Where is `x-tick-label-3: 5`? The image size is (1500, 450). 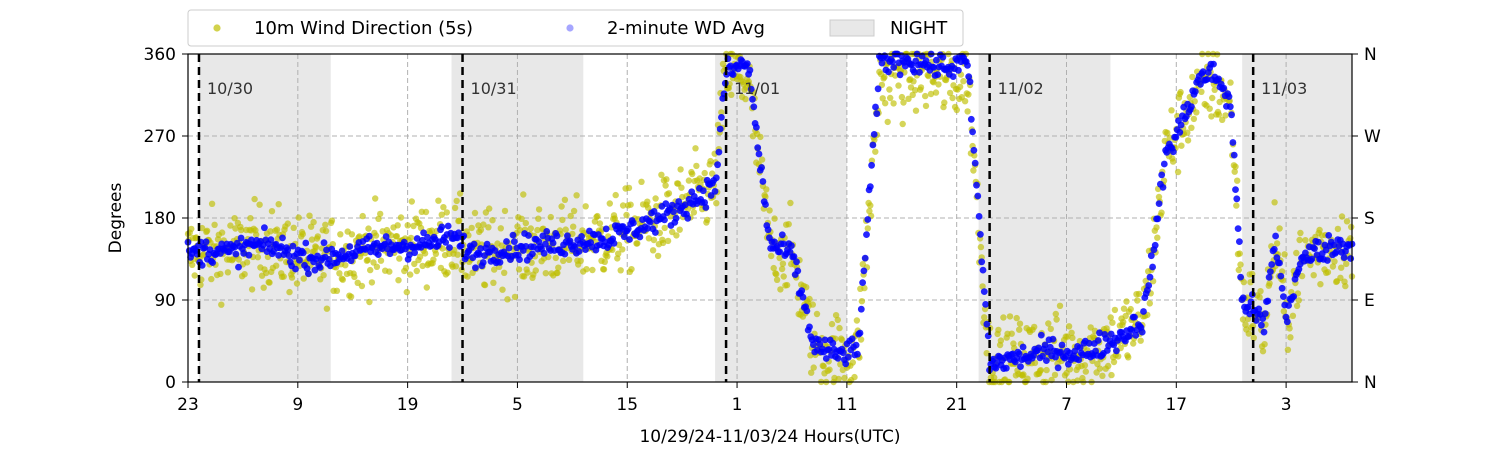
x-tick-label-3: 5 is located at coordinates (517, 405).